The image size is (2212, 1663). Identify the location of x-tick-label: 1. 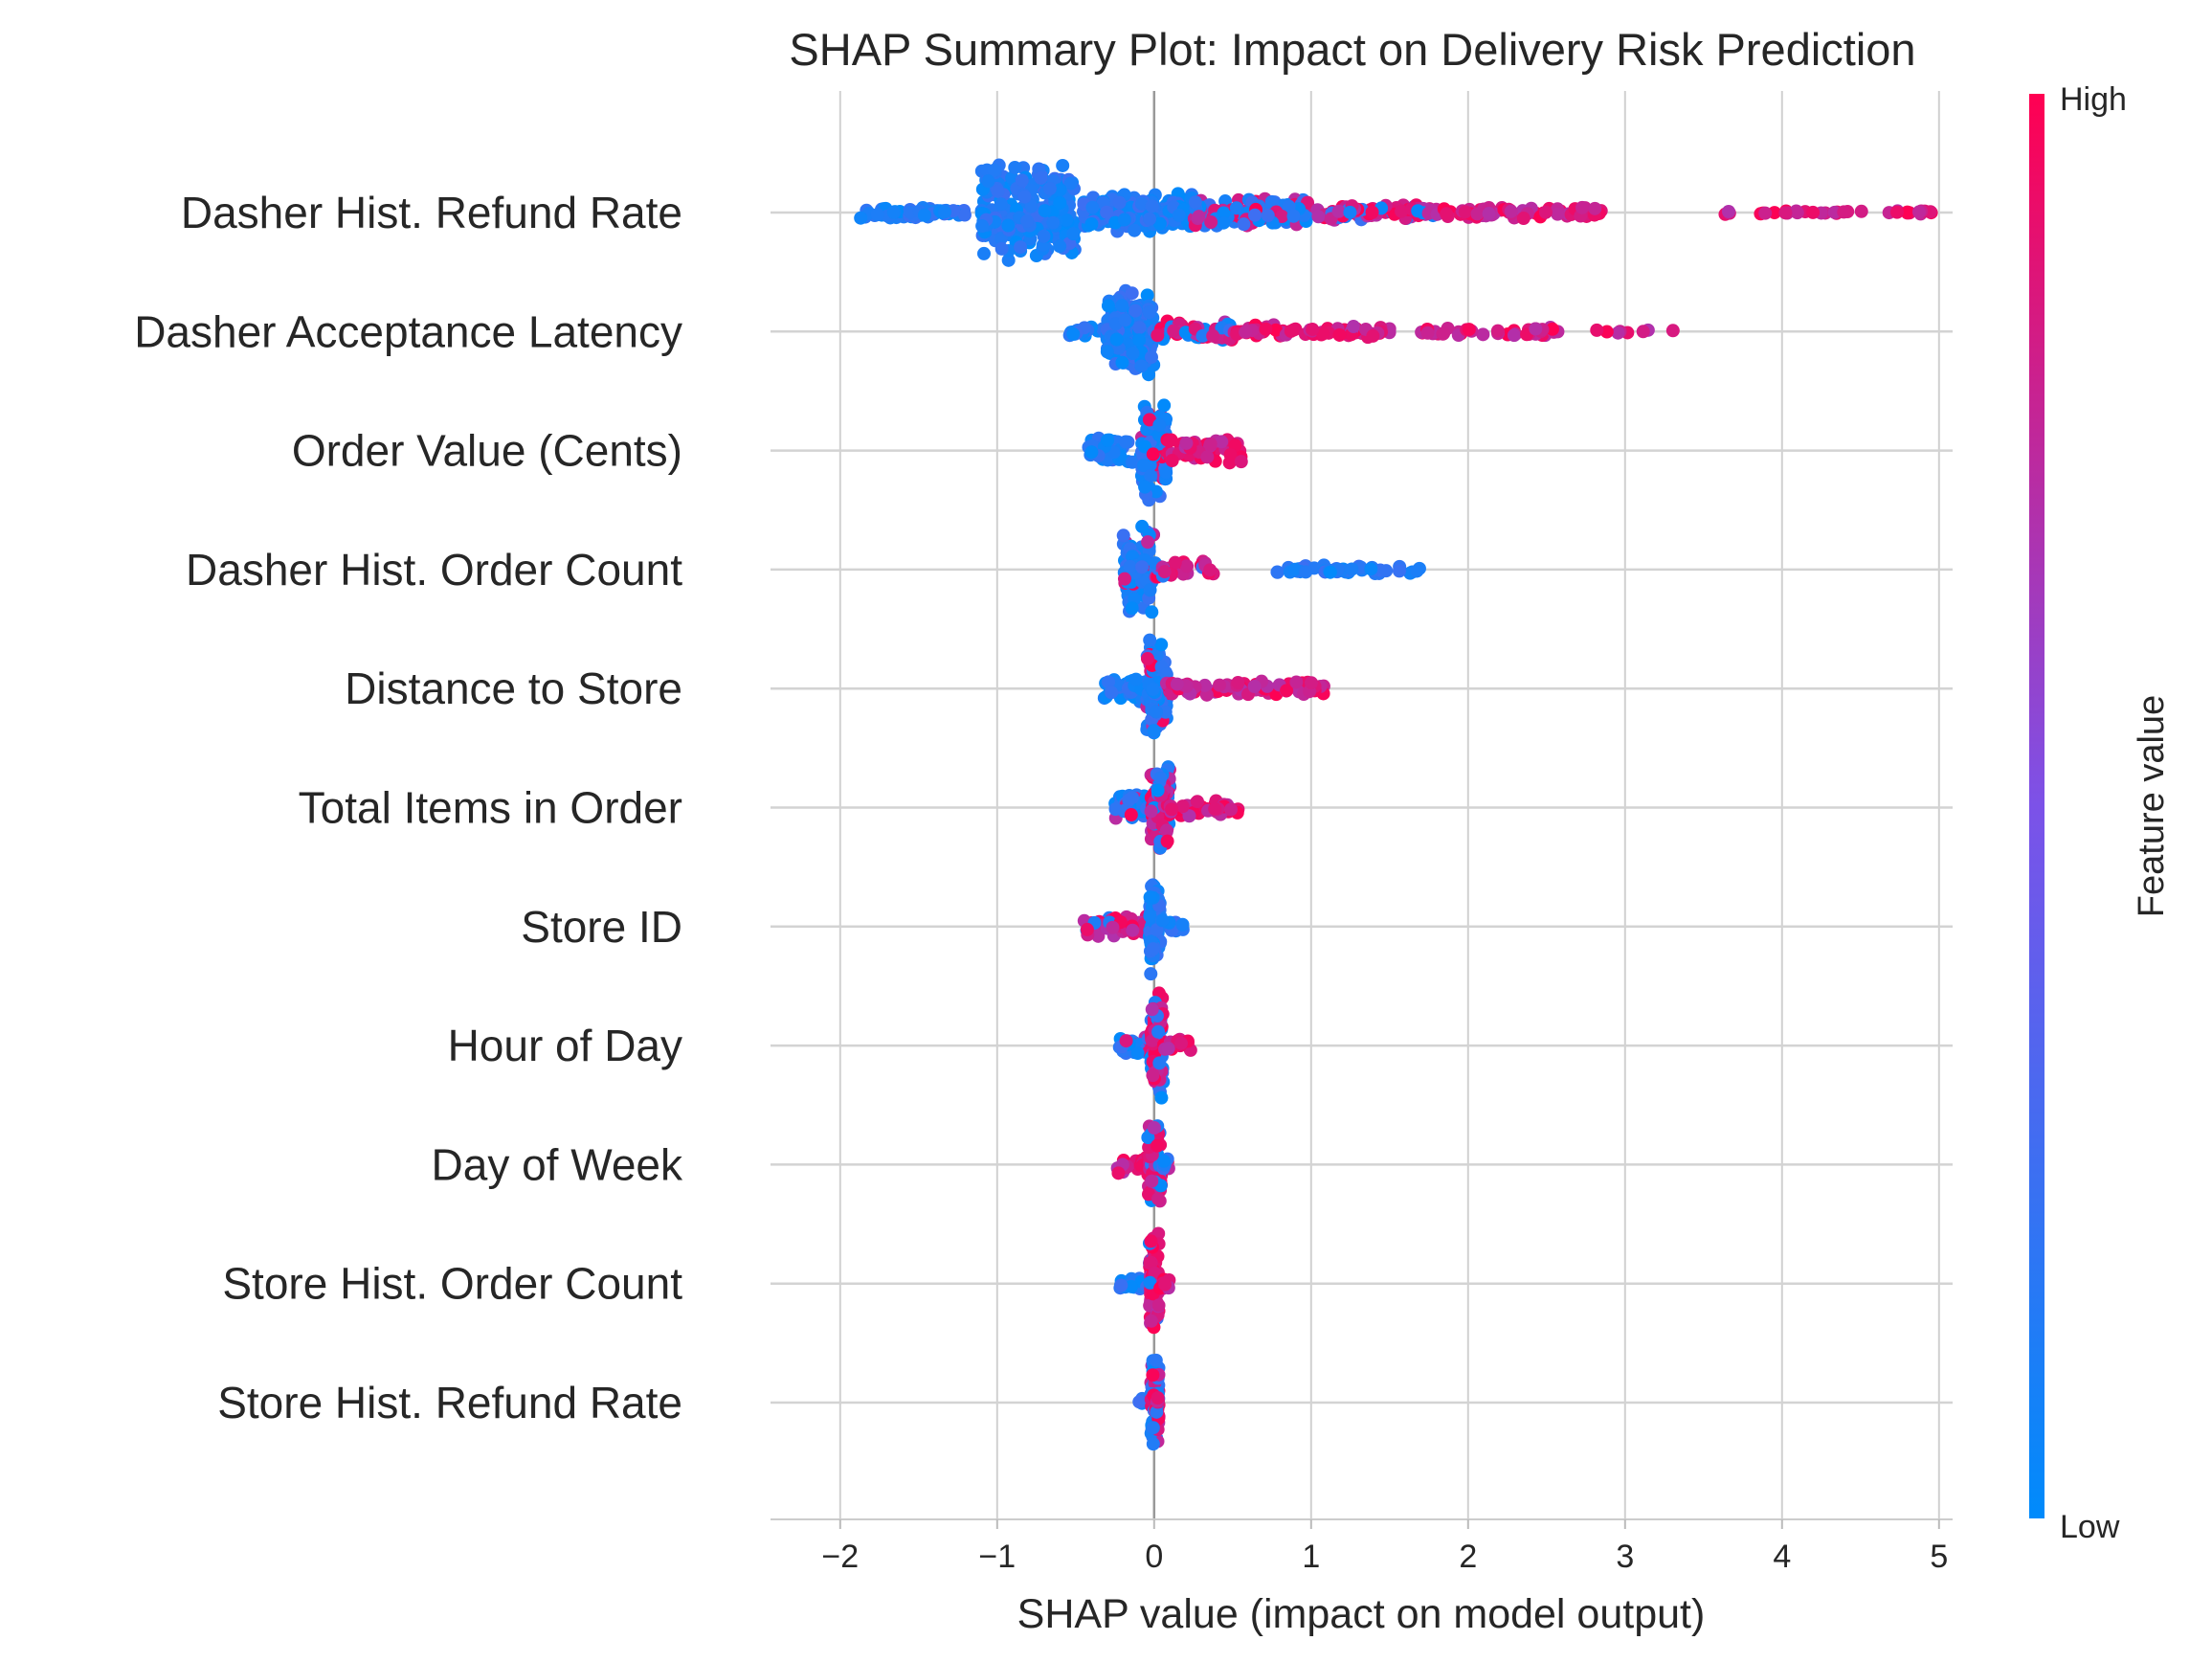
(1311, 1557).